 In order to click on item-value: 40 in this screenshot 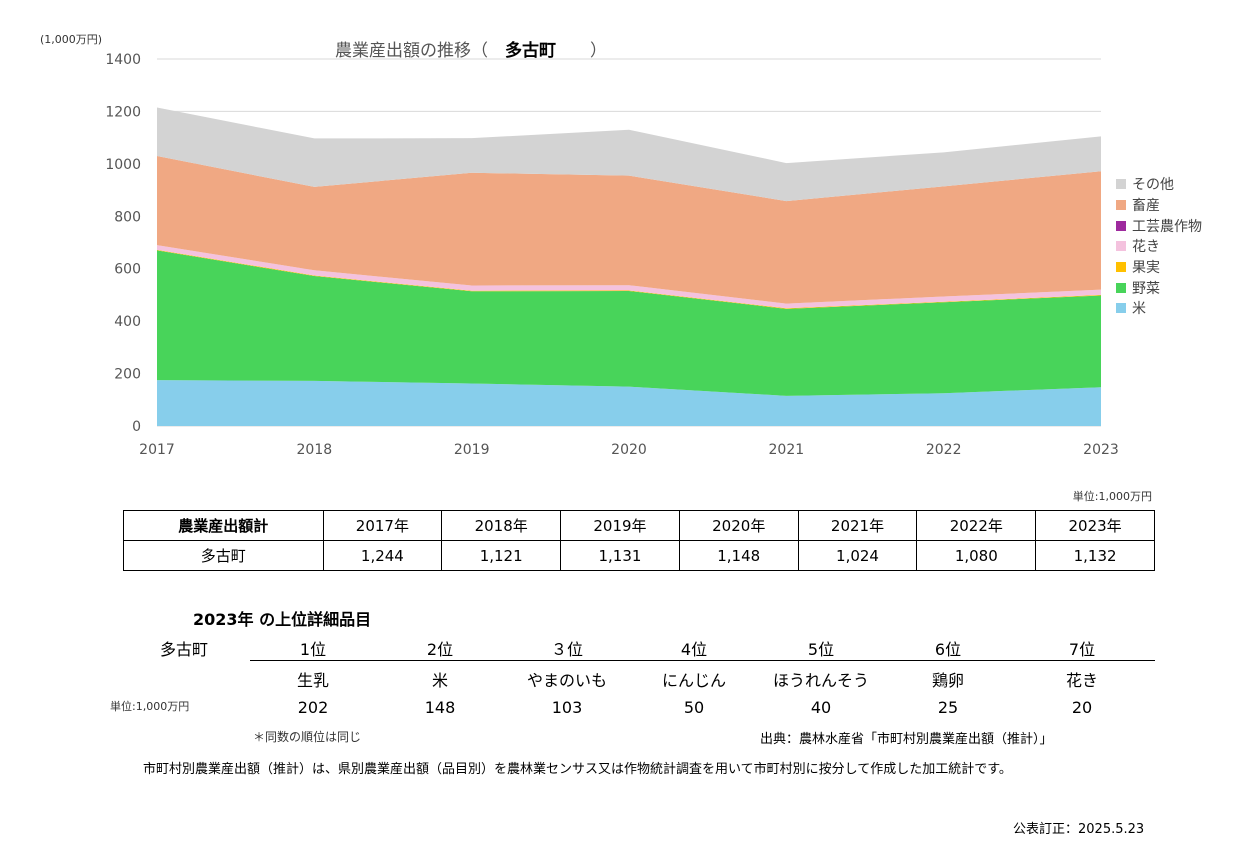, I will do `click(821, 707)`.